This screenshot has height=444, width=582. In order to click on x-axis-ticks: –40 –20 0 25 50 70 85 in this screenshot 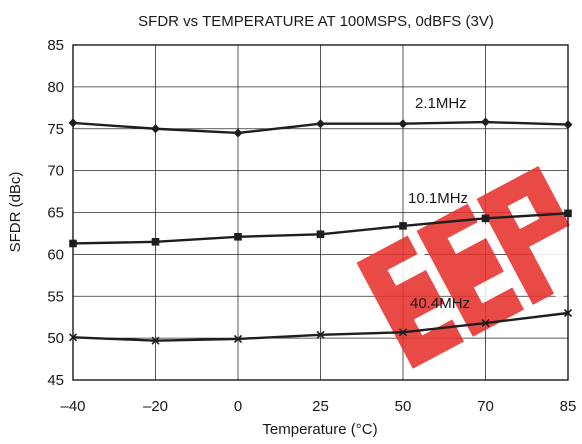, I will do `click(318, 406)`.